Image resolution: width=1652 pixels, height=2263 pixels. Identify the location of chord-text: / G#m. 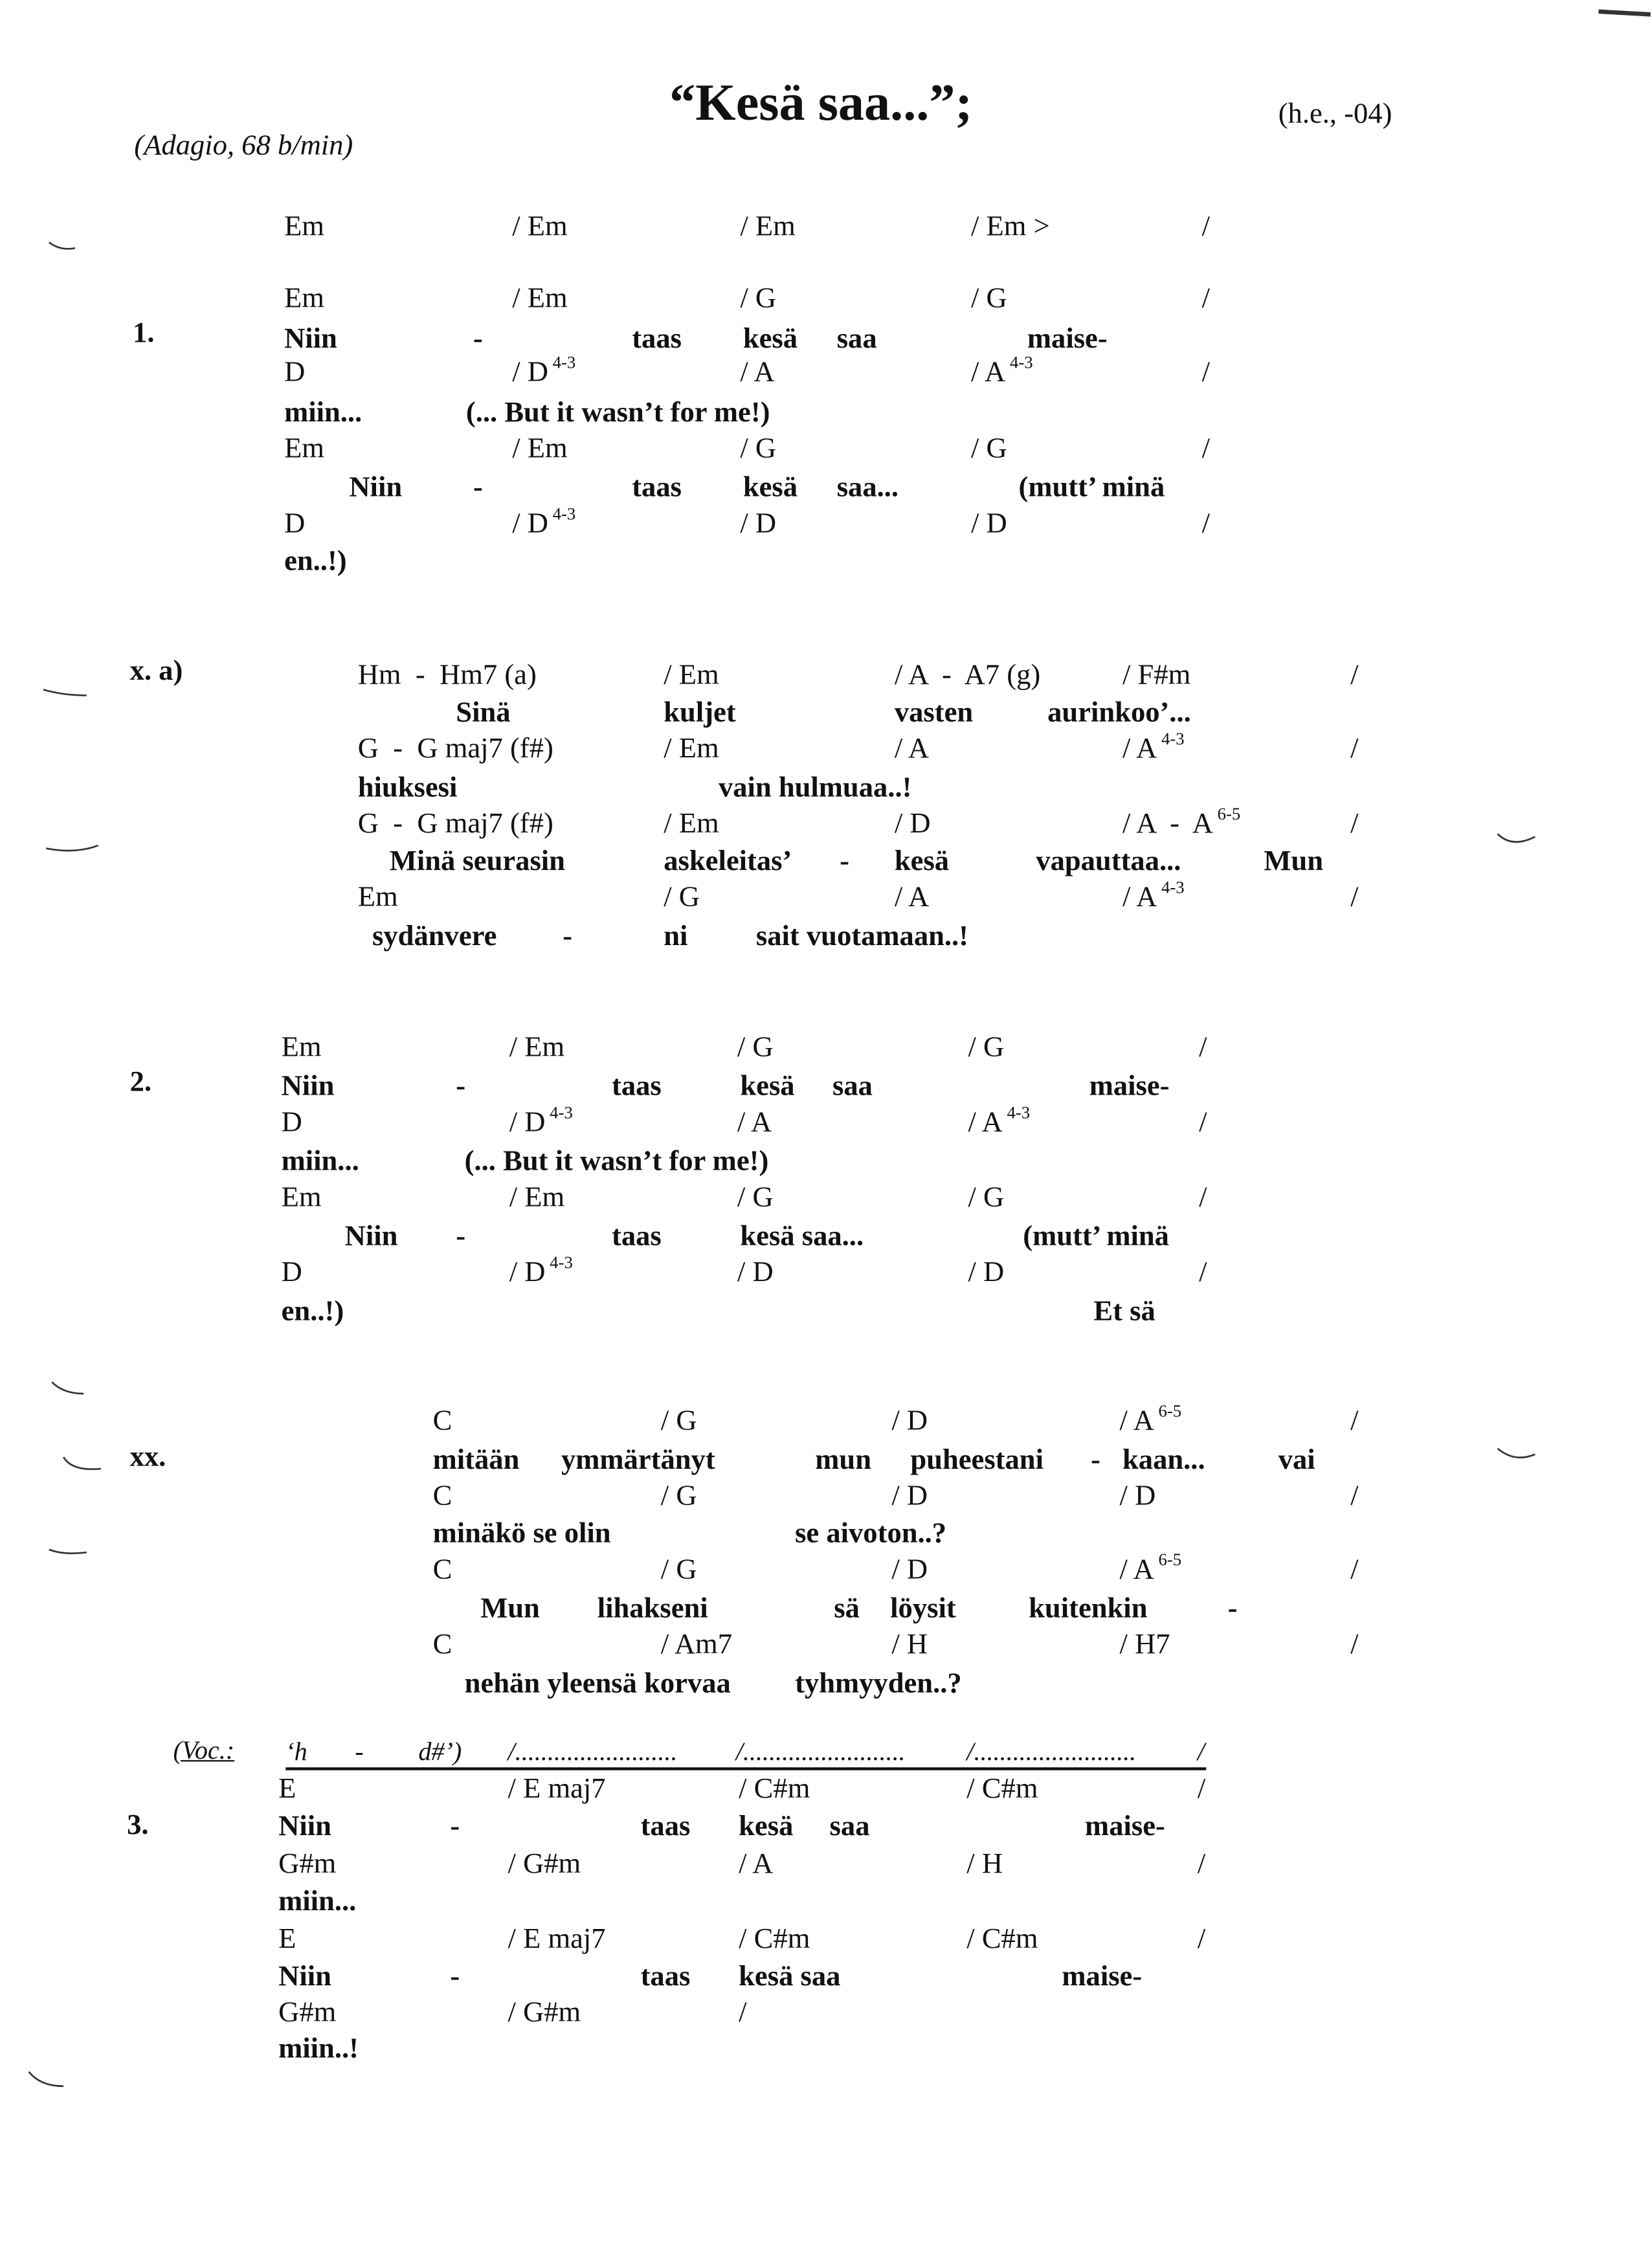
(544, 2013).